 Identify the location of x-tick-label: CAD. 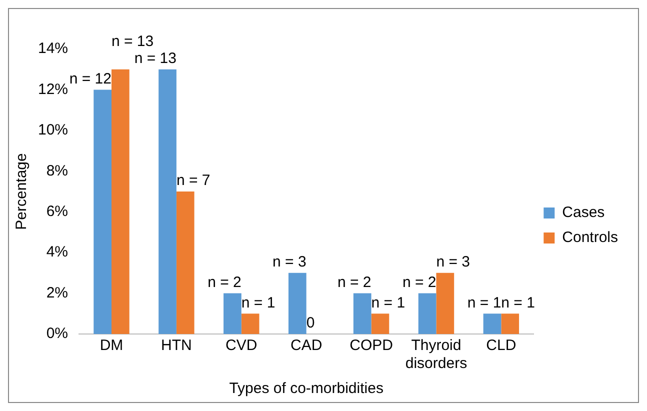
(306, 345).